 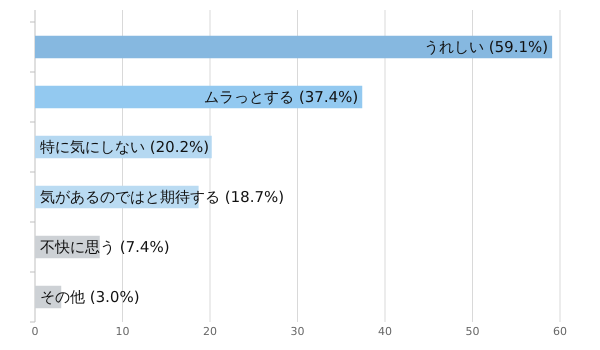 What do you see at coordinates (385, 331) in the screenshot?
I see `x-tick-label: 40` at bounding box center [385, 331].